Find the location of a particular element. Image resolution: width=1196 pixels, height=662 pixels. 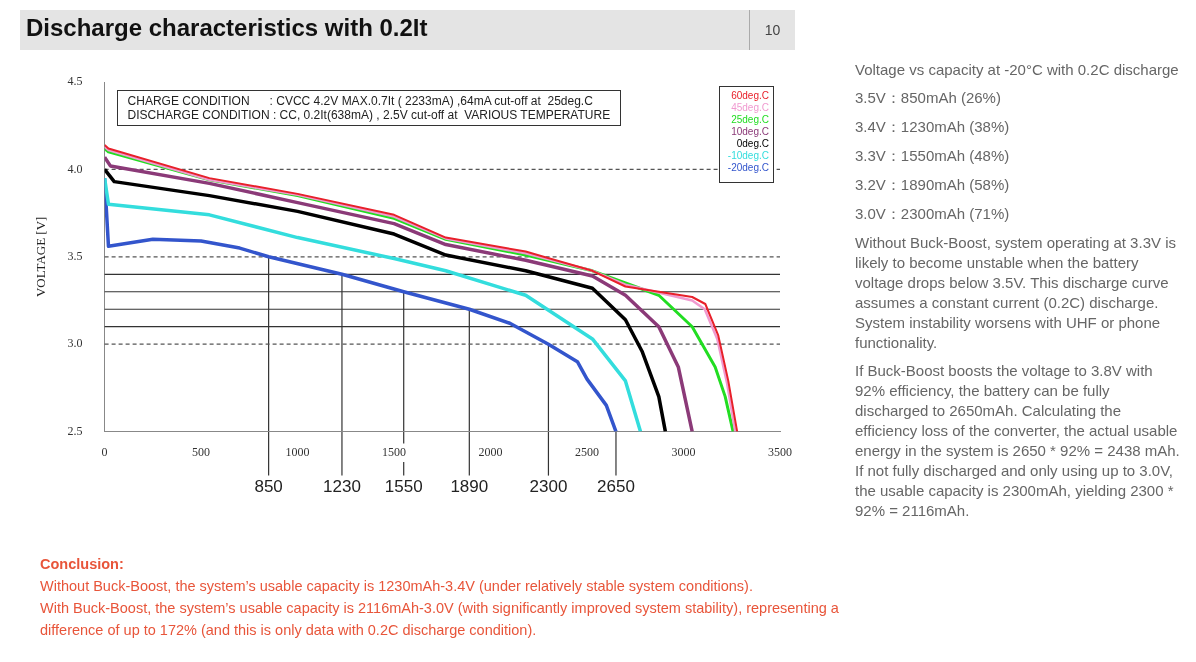

text: 45deg.C is located at coordinates (749, 108).